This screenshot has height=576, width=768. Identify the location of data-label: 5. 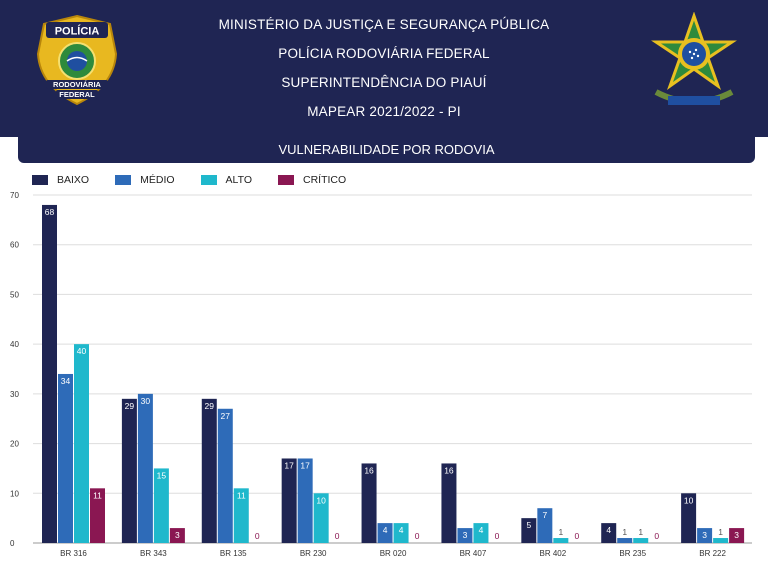
(528, 525).